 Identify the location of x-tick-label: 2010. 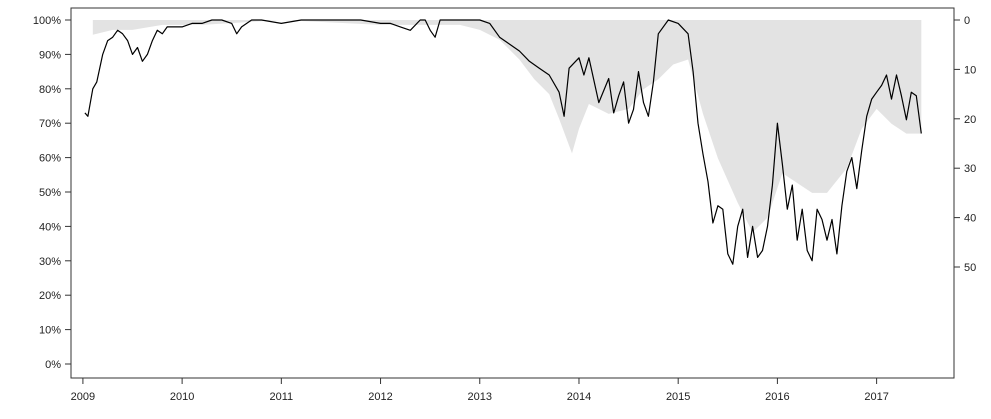
(182, 397).